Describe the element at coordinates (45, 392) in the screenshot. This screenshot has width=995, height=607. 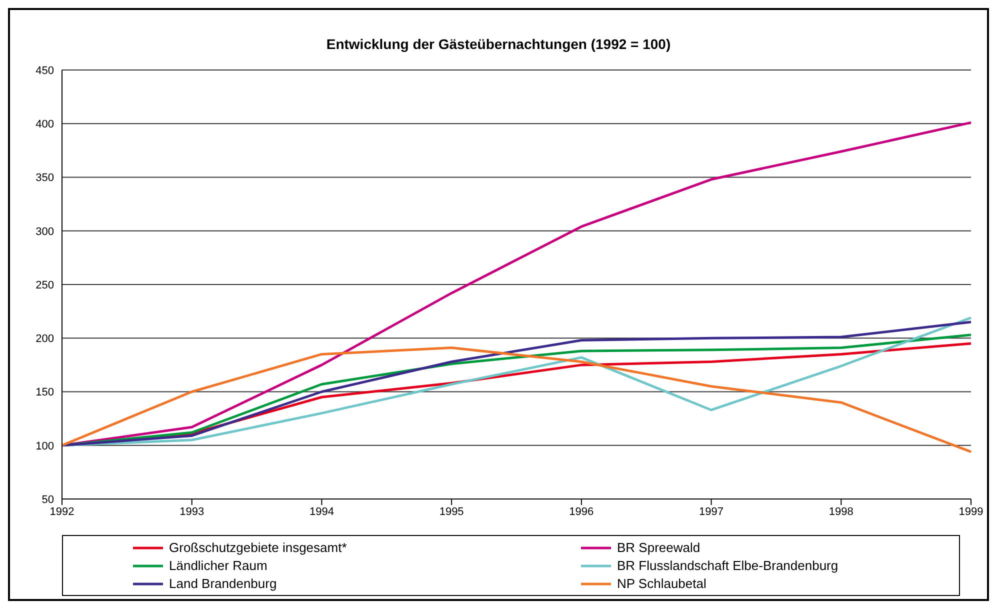
I see `y-tick-label: 150` at that location.